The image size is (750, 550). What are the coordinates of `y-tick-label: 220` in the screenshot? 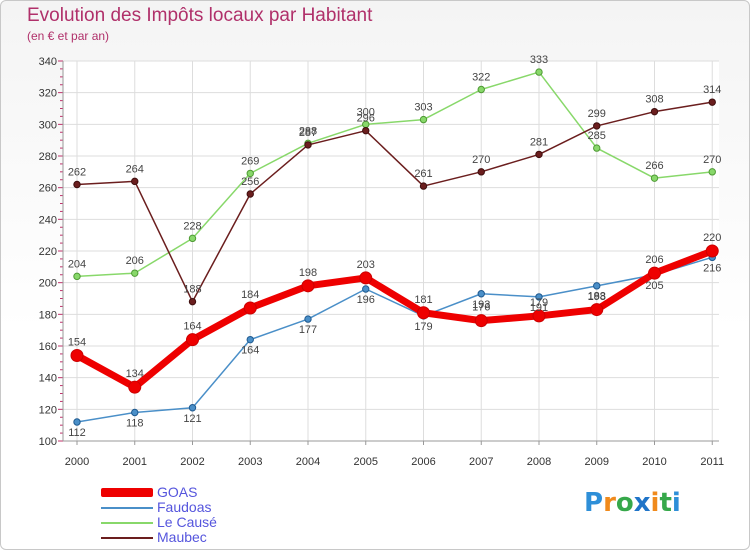 It's located at (48, 252).